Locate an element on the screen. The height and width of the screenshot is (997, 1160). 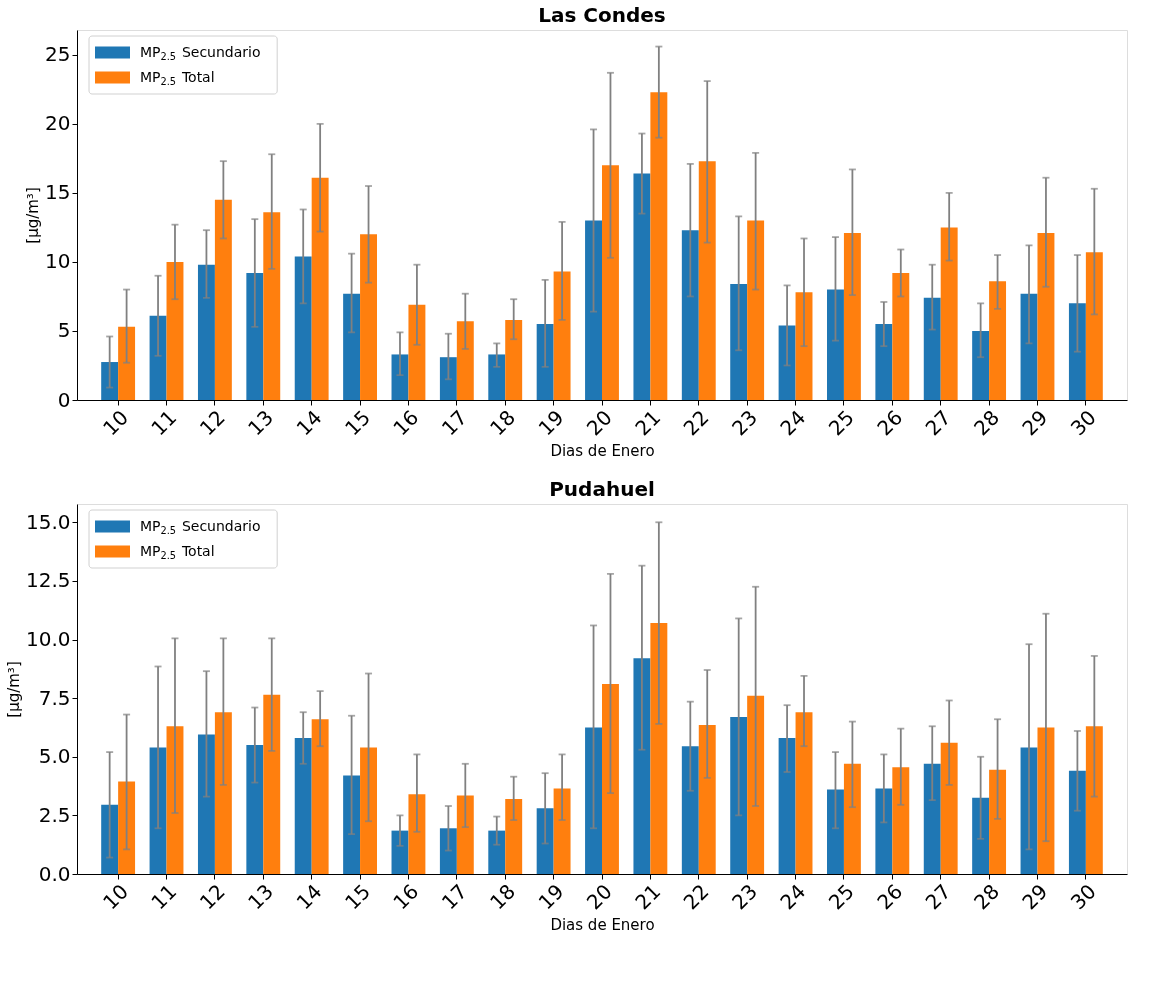
x-axis-title: Dias de Enero is located at coordinates (602, 924).